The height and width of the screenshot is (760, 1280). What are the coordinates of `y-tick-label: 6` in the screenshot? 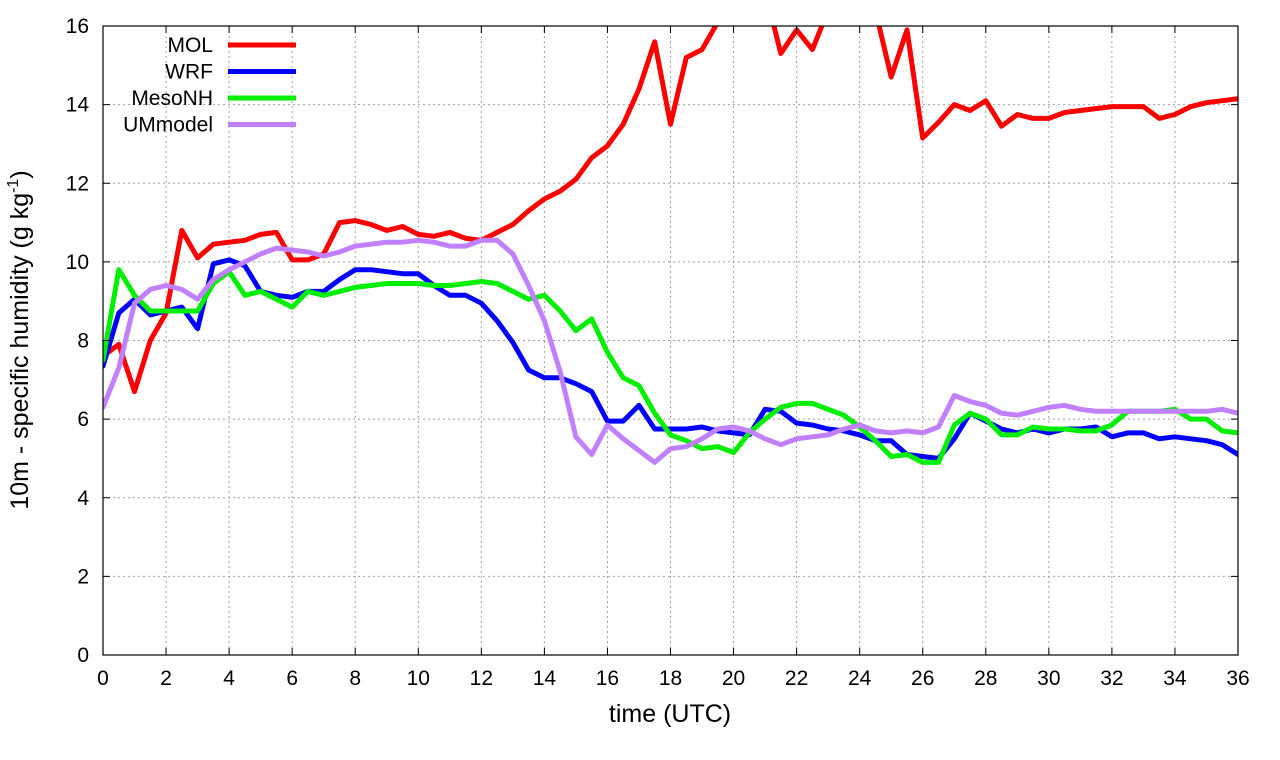 It's located at (83, 419).